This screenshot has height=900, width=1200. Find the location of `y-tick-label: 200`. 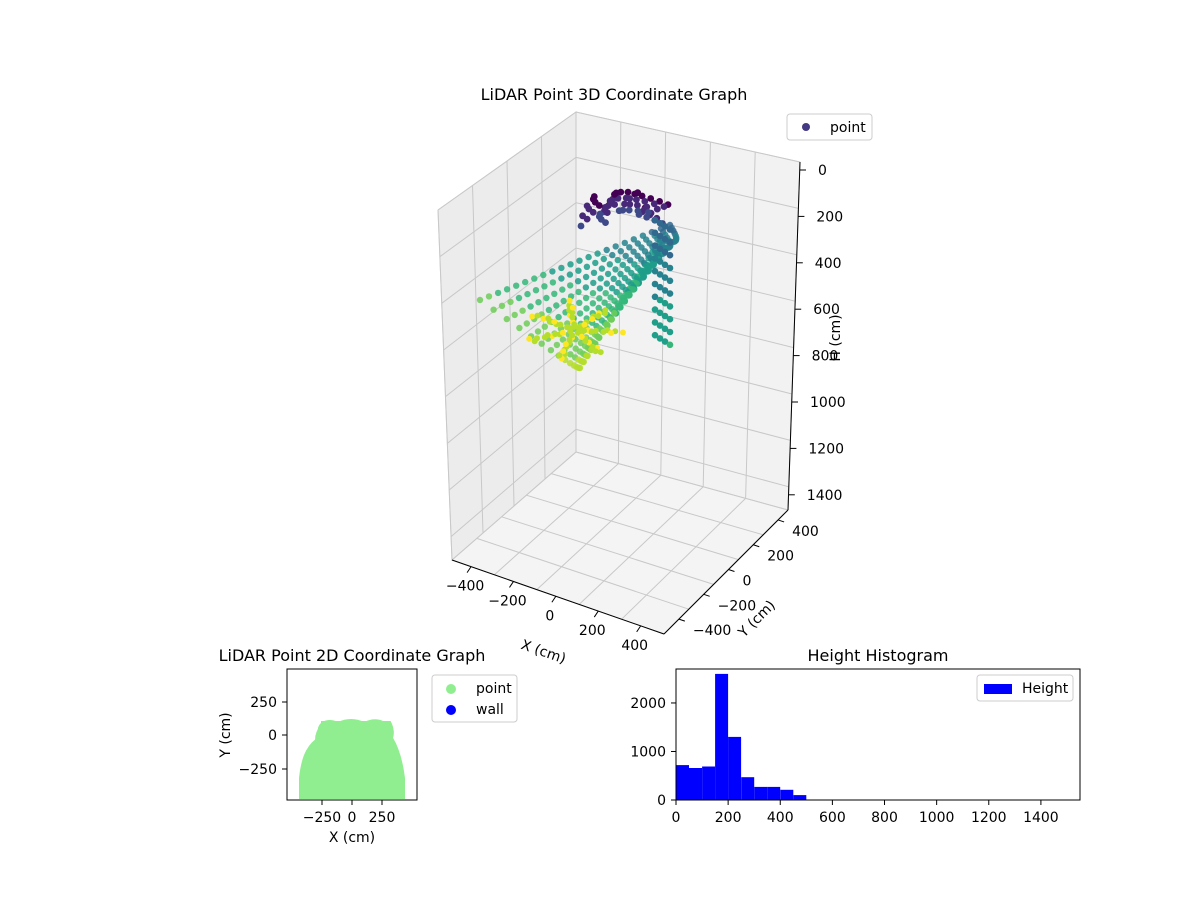

y-tick-label: 200 is located at coordinates (780, 557).